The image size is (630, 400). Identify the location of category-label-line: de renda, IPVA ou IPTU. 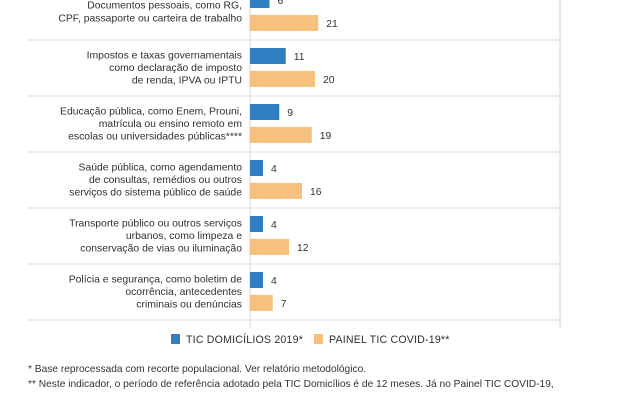
(187, 81).